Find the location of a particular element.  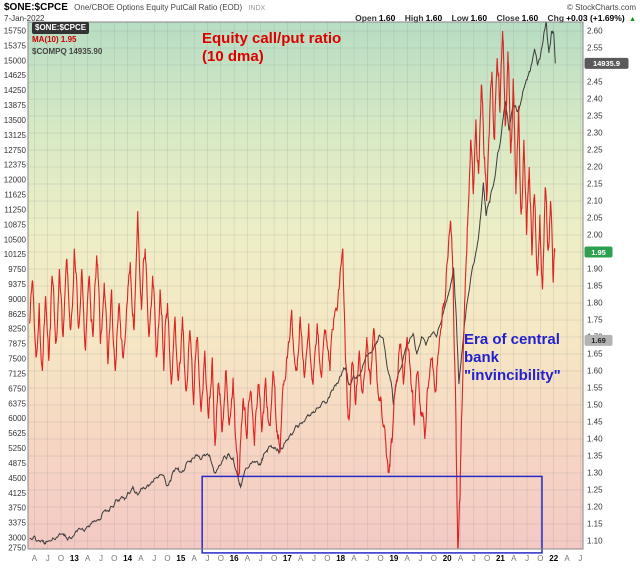

close-value: 1.60 is located at coordinates (530, 18).